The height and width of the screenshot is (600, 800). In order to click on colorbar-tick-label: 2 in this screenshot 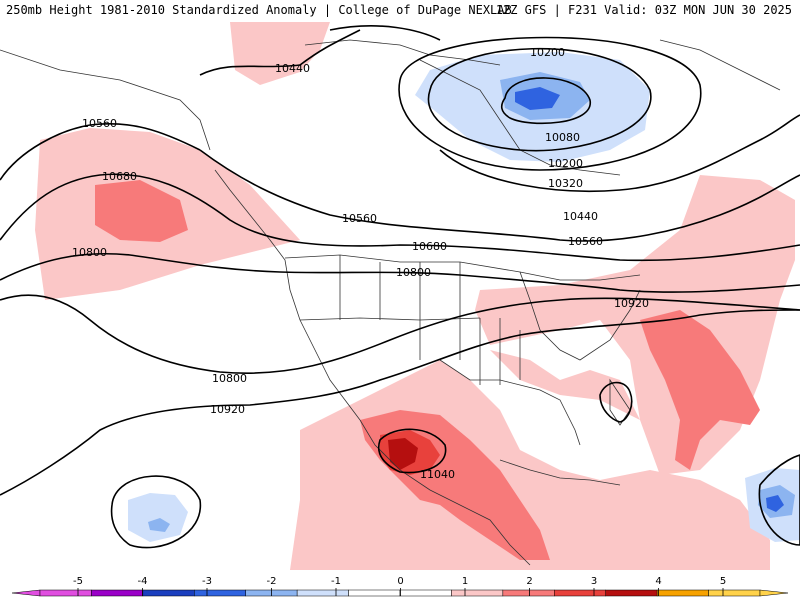, I will do `click(529, 581)`.